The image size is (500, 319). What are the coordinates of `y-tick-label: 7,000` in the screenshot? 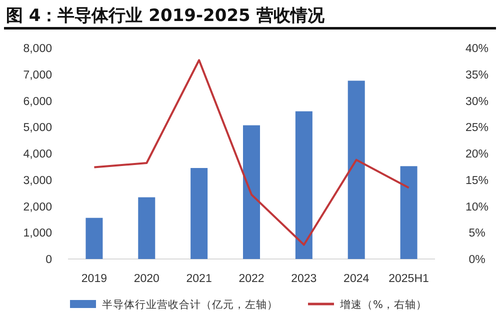 It's located at (37, 75).